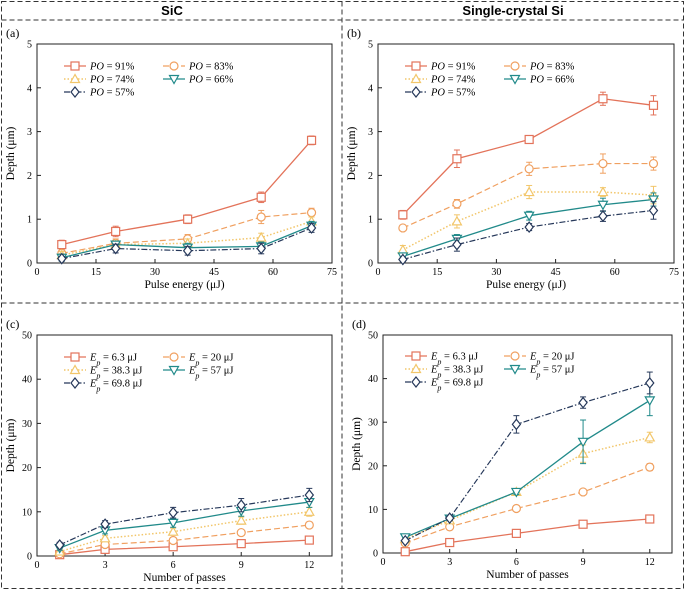 The image size is (685, 590). I want to click on panel-label: (c), so click(12, 324).